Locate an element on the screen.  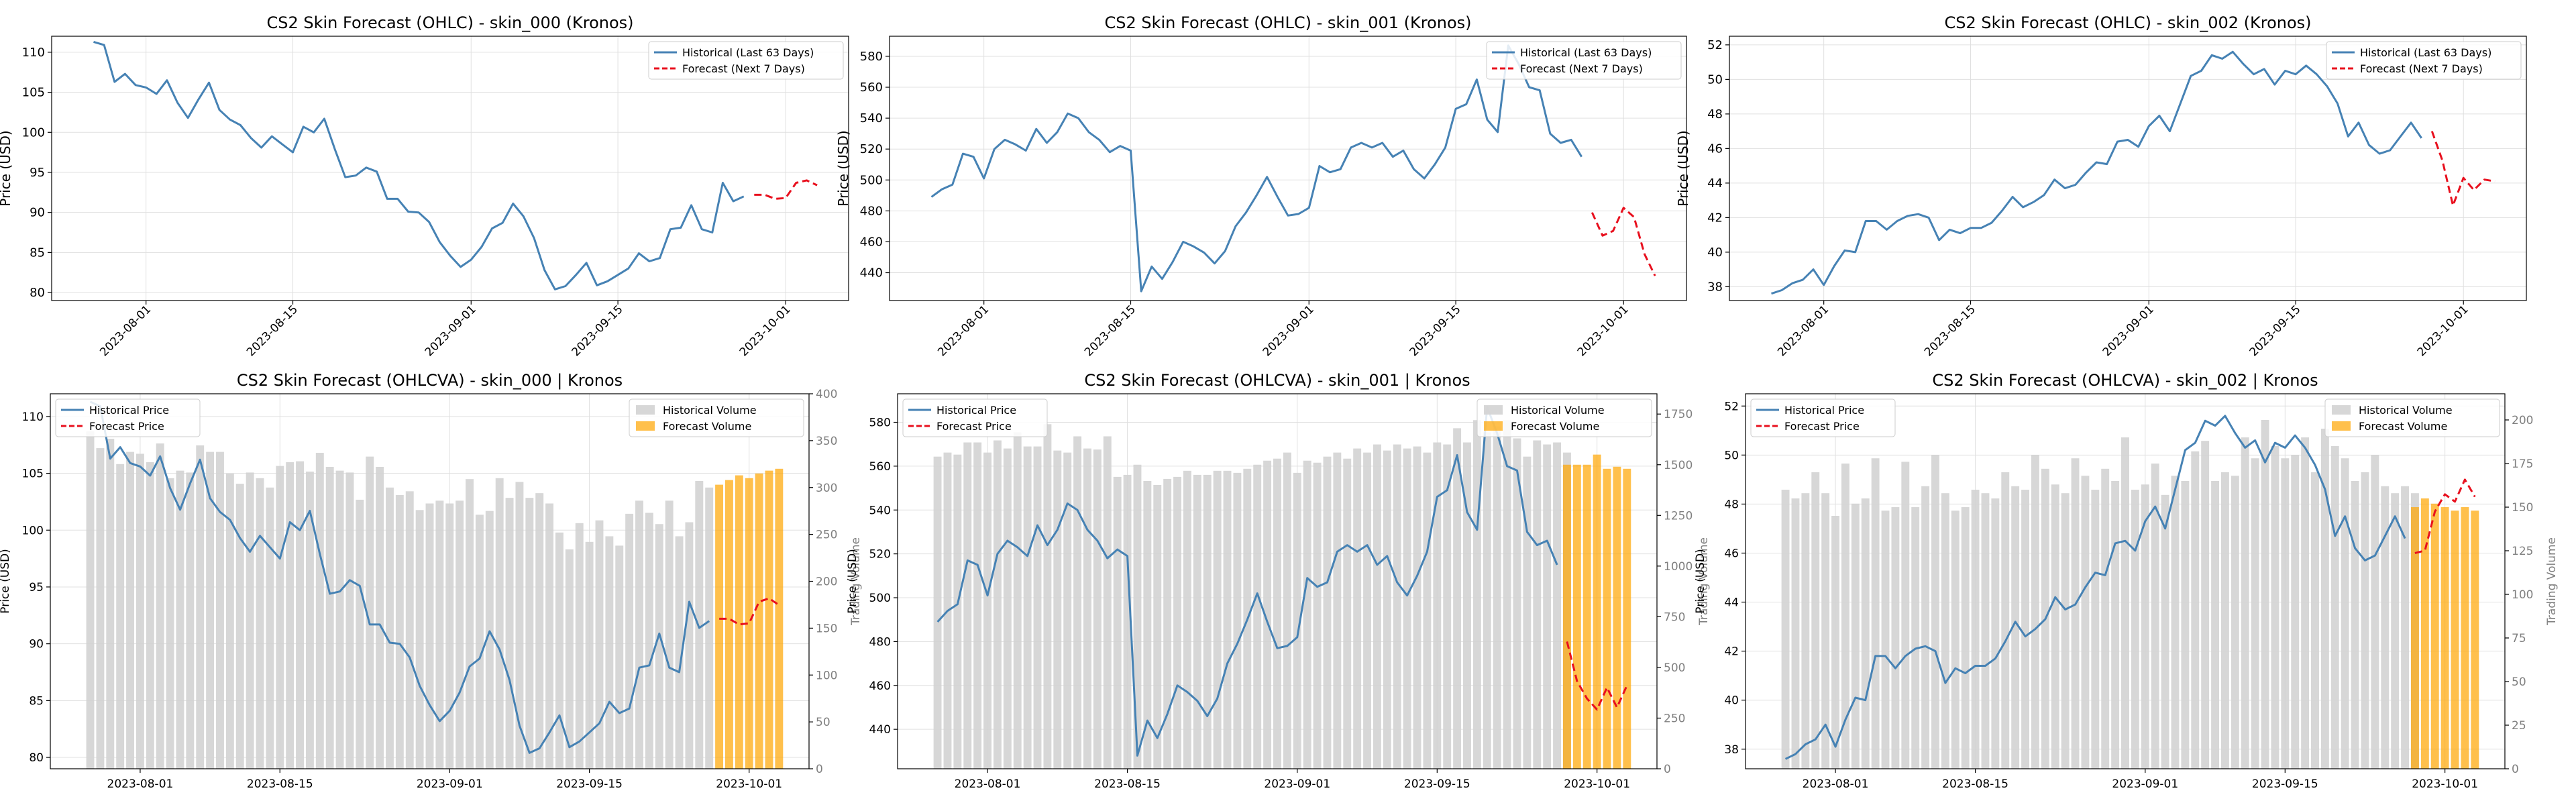
y-tick-label: 95 is located at coordinates (36, 587).